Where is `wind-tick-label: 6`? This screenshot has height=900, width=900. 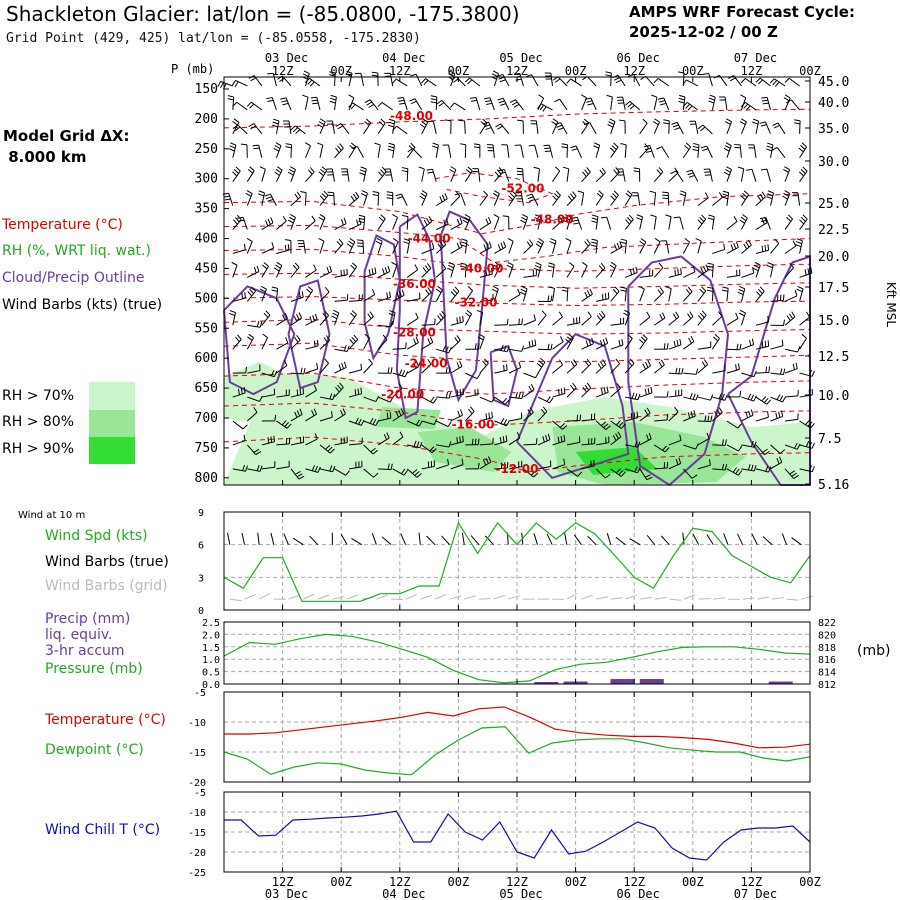 wind-tick-label: 6 is located at coordinates (201, 546).